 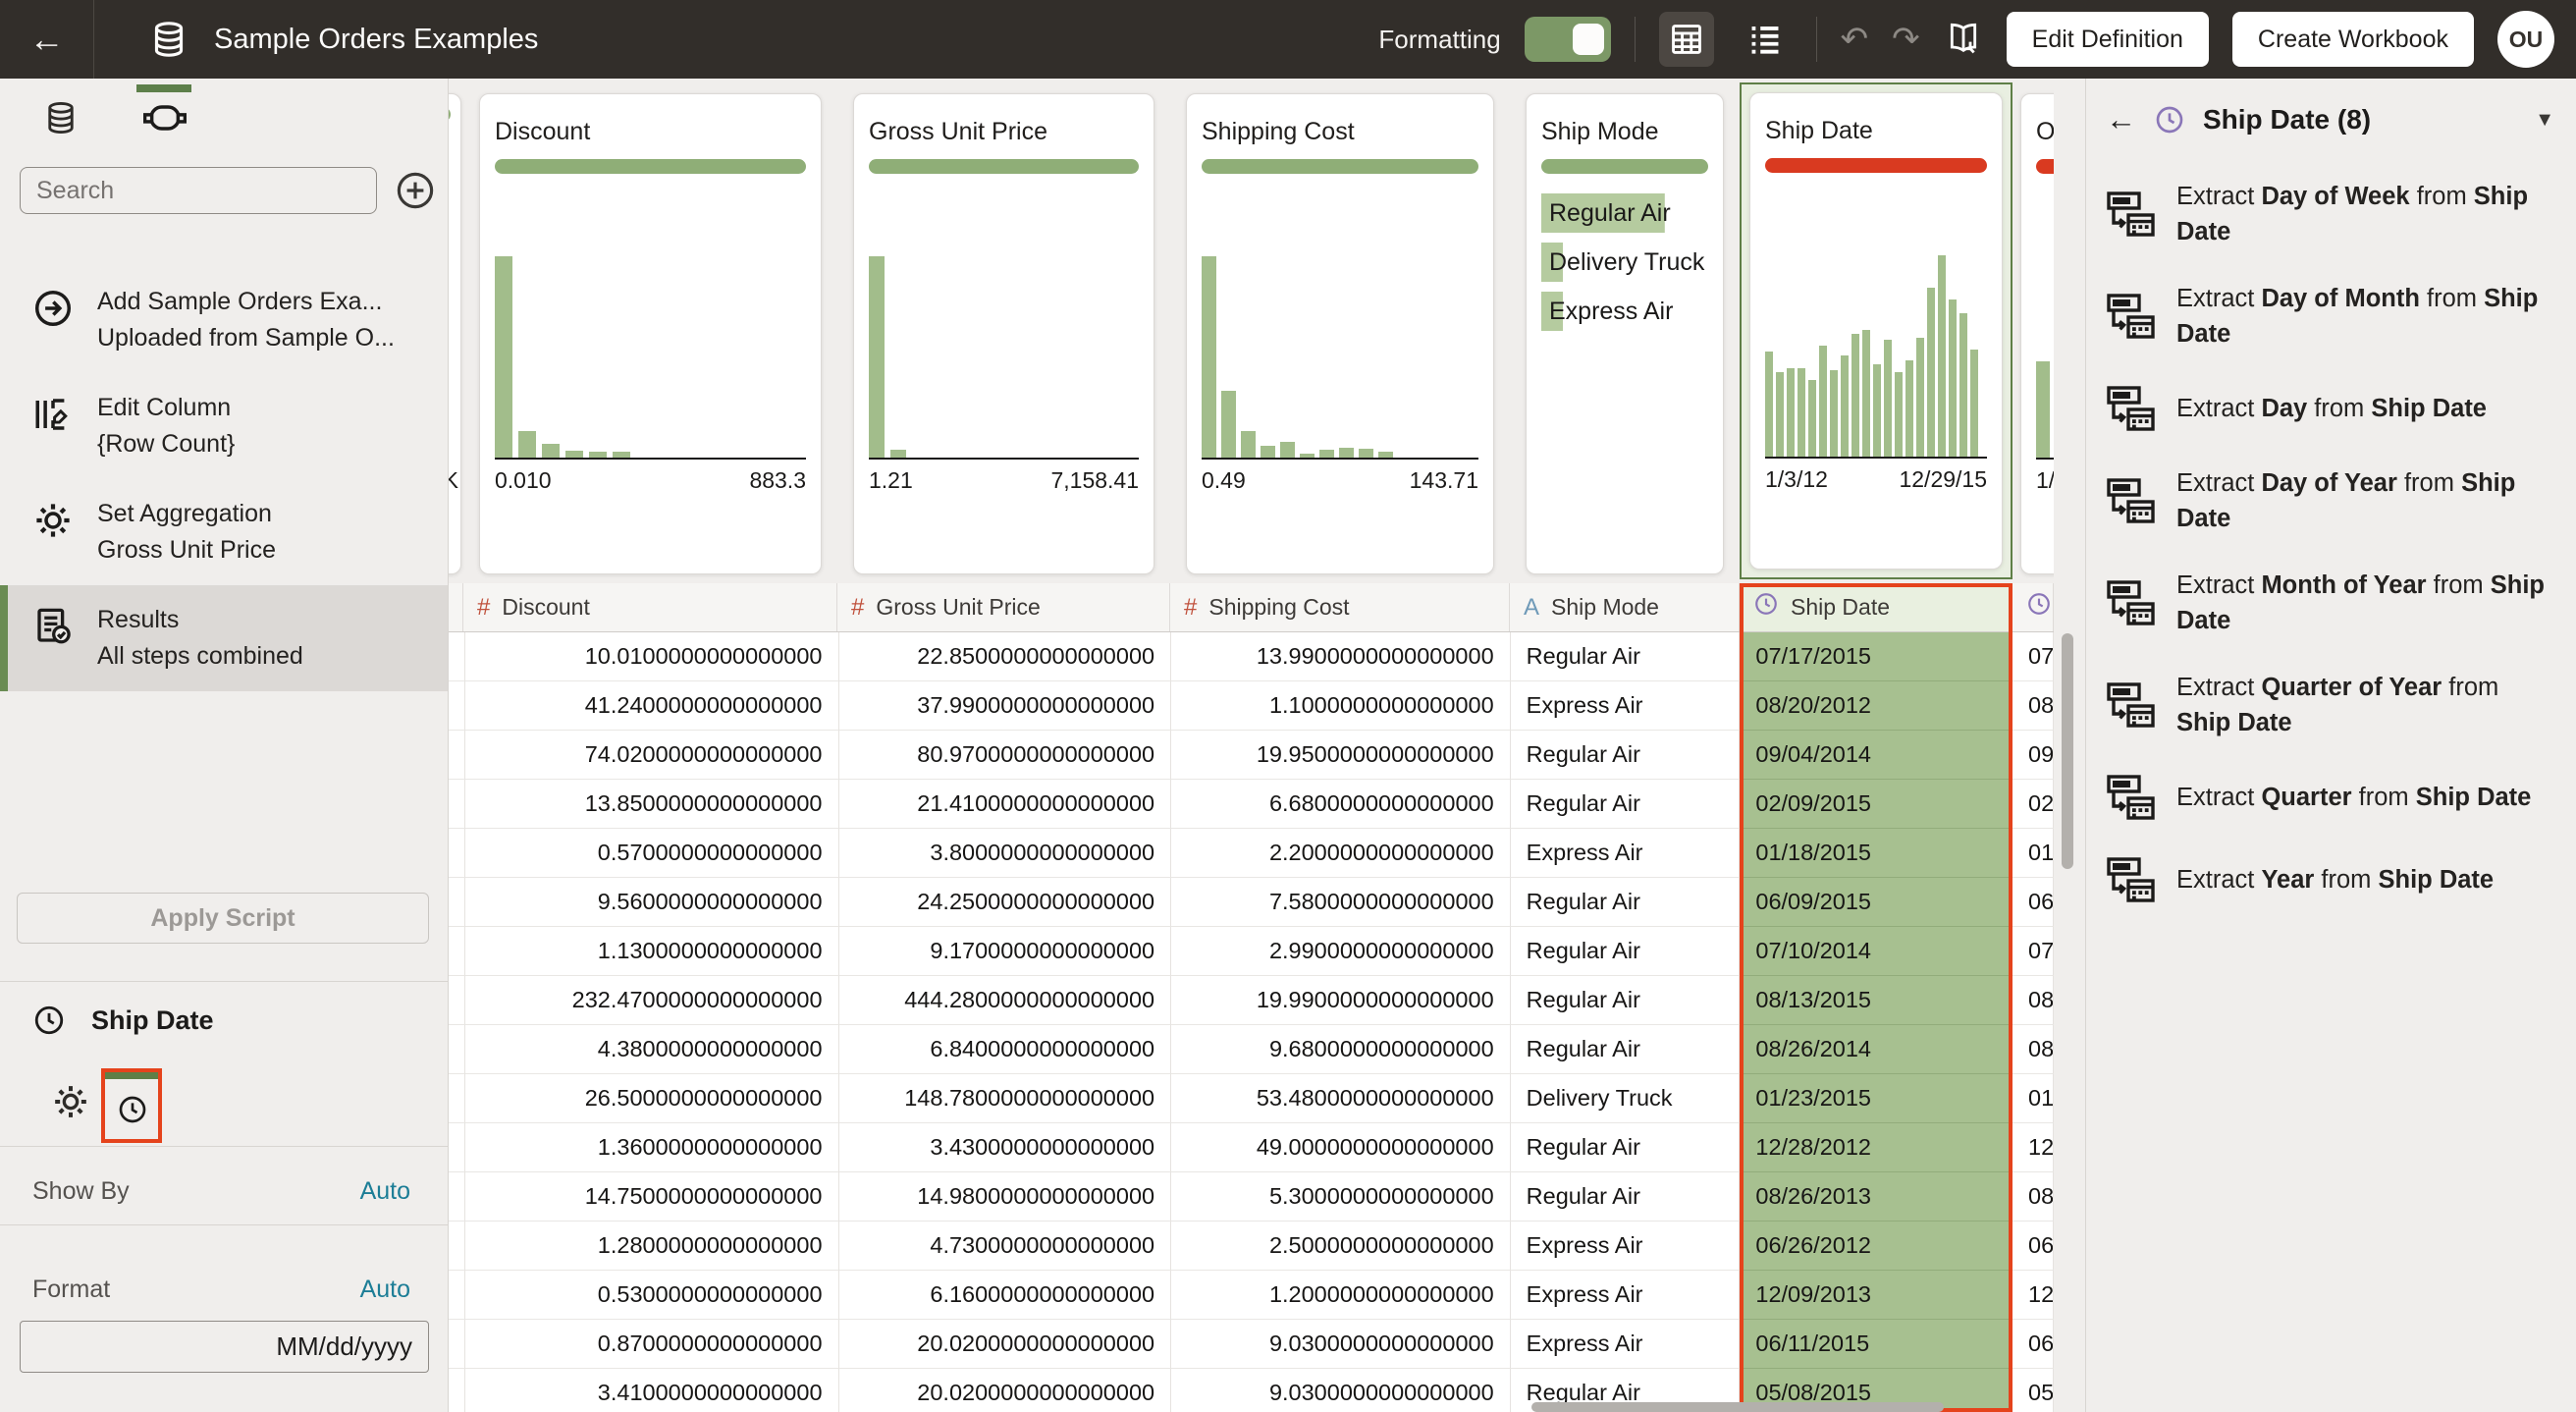 I want to click on tab-preparation-steps, so click(x=165, y=114).